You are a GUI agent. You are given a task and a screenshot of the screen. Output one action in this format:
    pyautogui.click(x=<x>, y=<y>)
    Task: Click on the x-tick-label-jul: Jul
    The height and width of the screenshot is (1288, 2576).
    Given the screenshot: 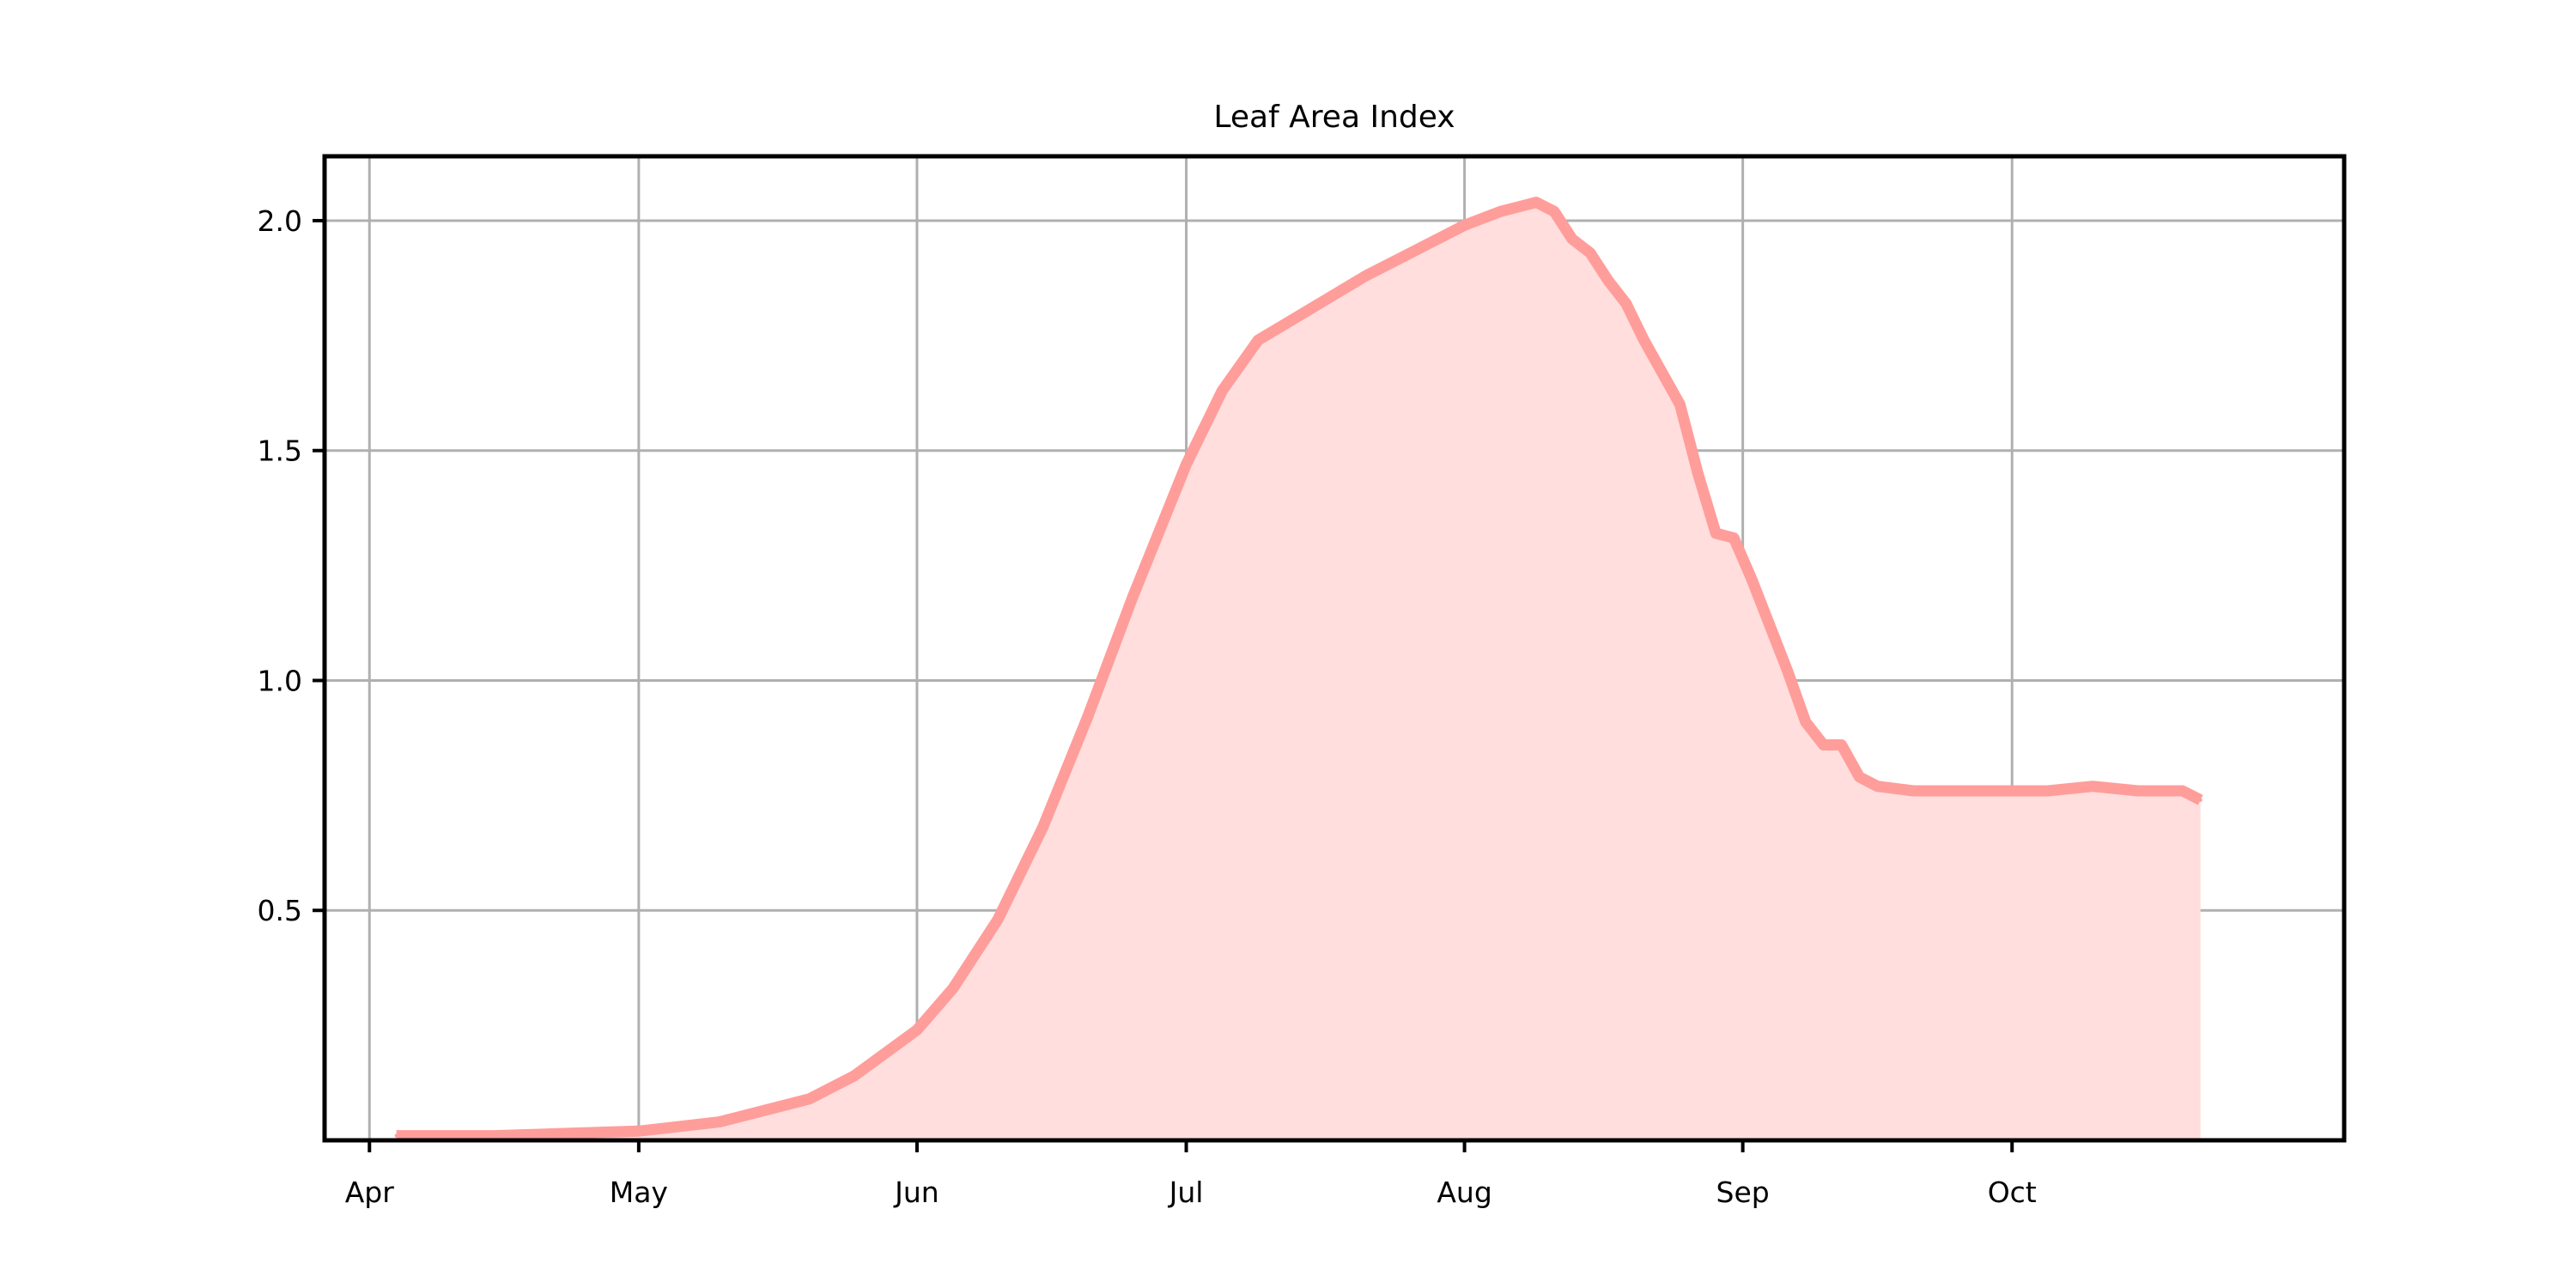 What is the action you would take?
    pyautogui.click(x=1186, y=1192)
    